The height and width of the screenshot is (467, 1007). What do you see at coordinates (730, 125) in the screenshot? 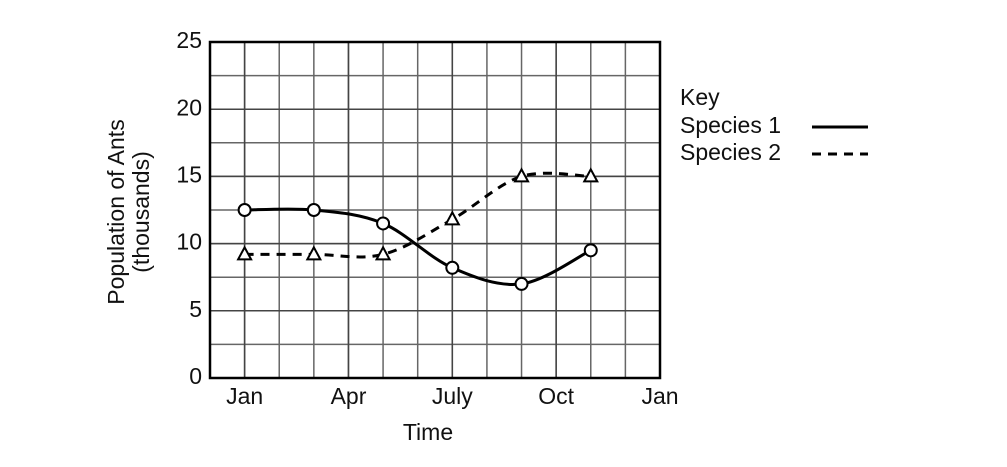
I see `legend-label: Species 1` at bounding box center [730, 125].